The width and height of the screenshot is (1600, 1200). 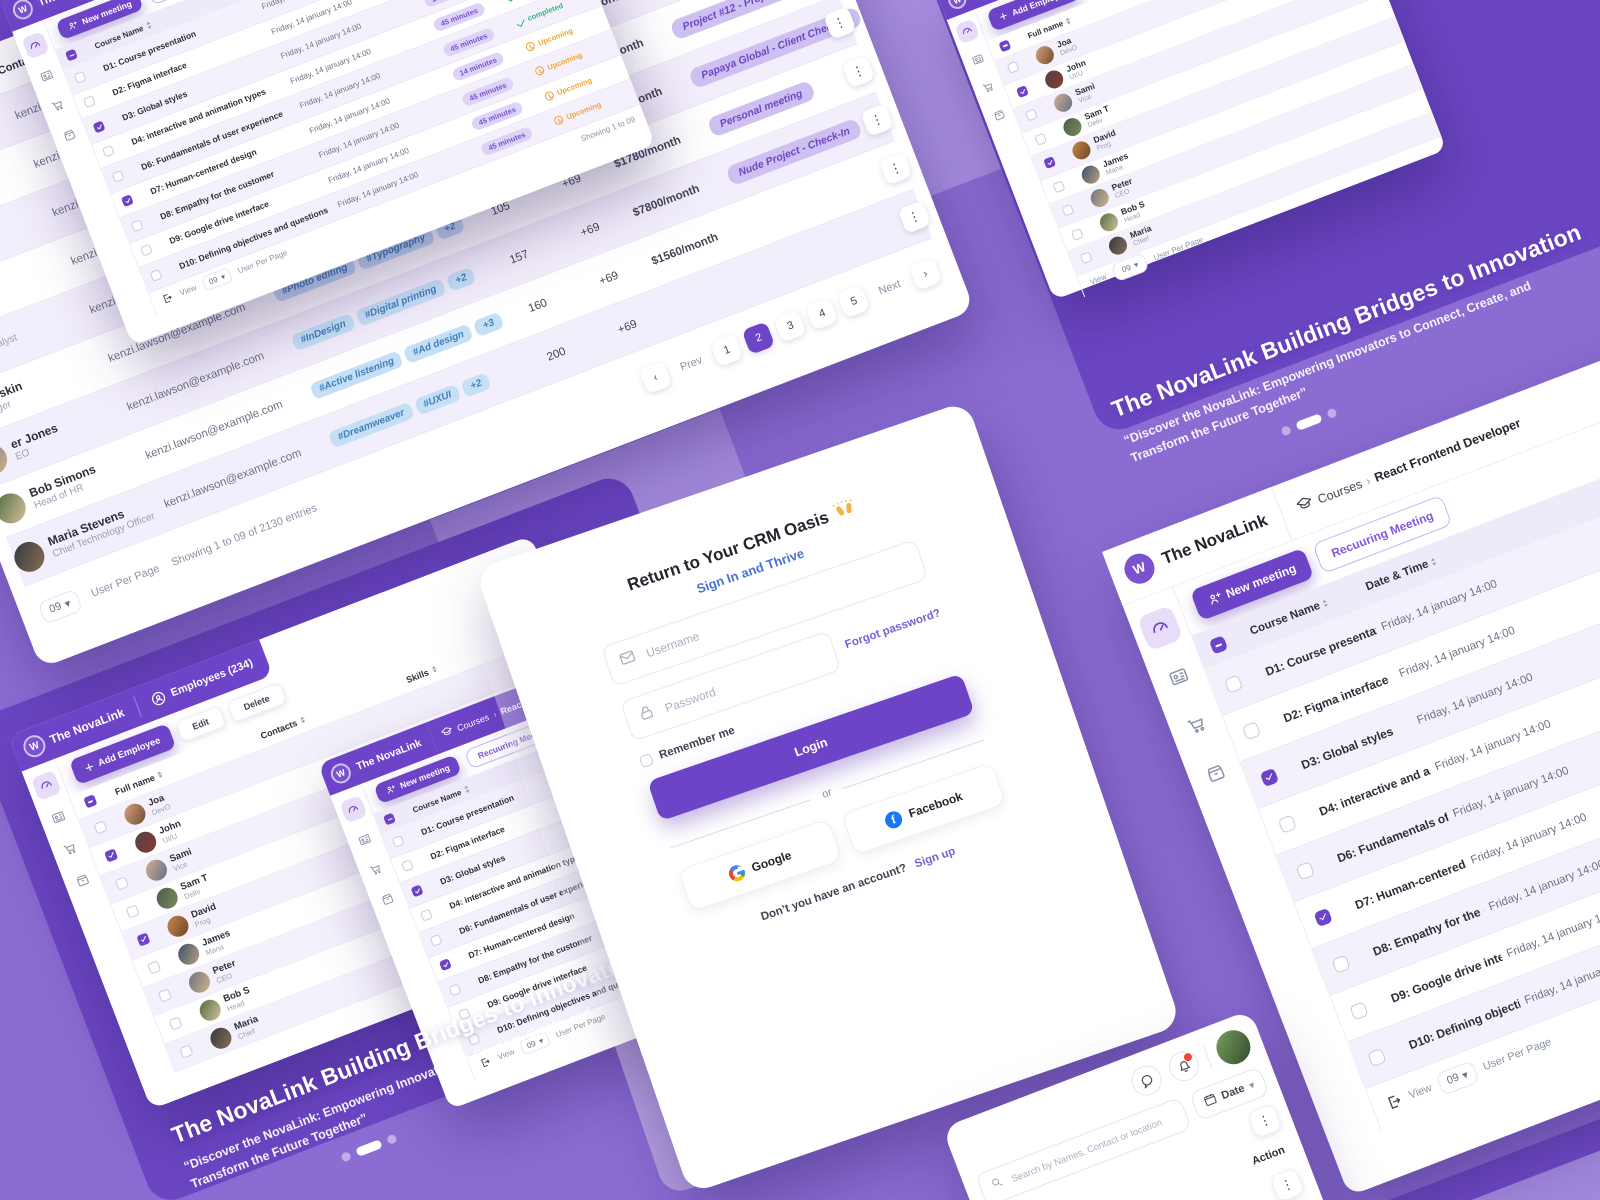 I want to click on page-button: 2, so click(x=758, y=338).